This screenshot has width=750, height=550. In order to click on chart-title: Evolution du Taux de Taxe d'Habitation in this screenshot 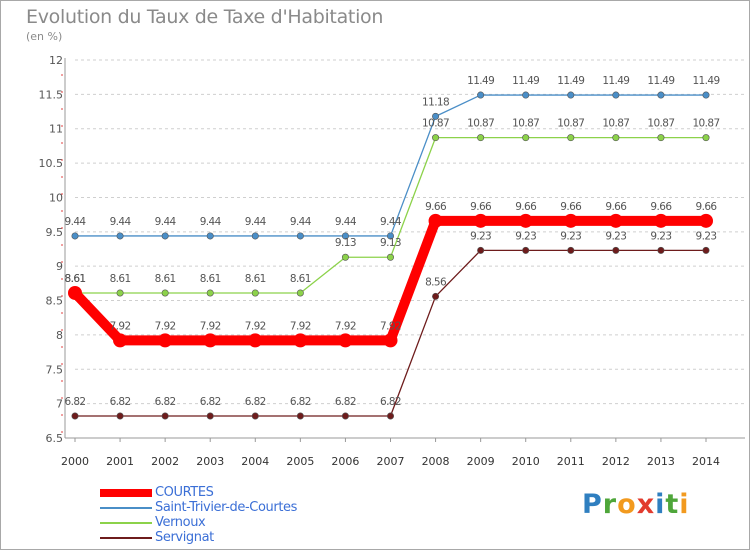, I will do `click(205, 17)`.